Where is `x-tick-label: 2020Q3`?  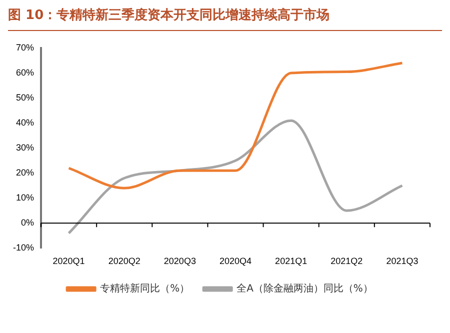
x-tick-label: 2020Q3 is located at coordinates (180, 261).